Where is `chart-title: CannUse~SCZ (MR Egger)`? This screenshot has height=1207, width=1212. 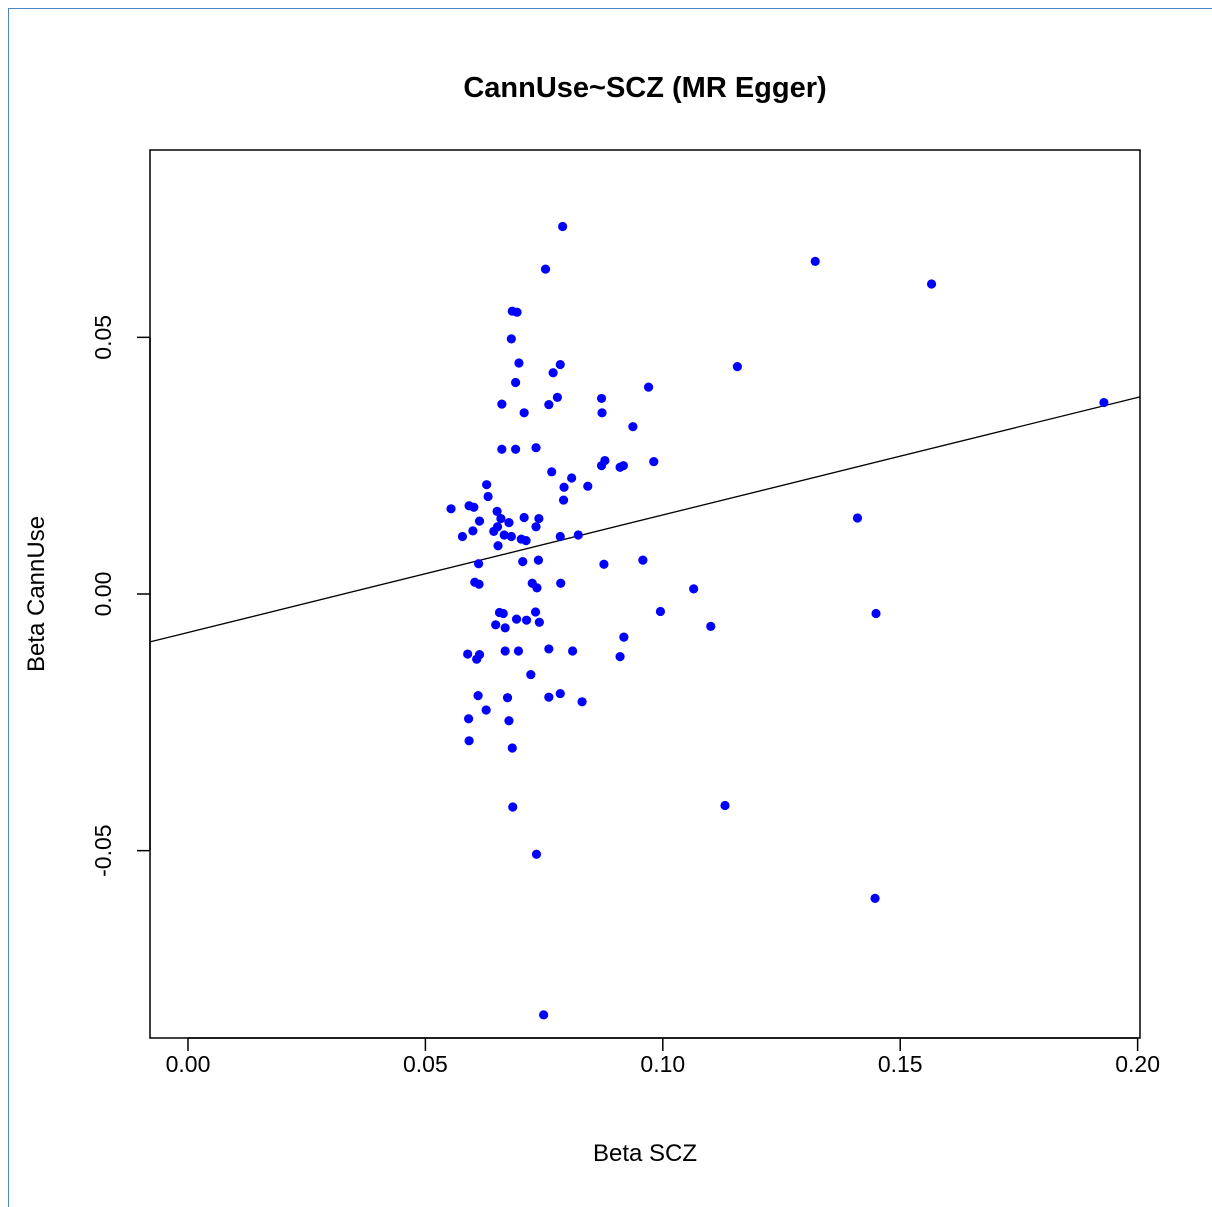
chart-title: CannUse~SCZ (MR Egger) is located at coordinates (644, 88).